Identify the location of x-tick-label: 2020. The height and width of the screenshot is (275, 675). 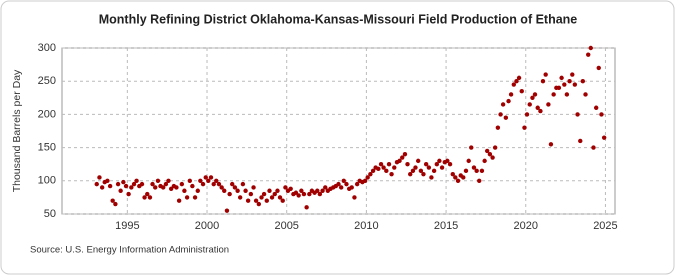
(526, 226).